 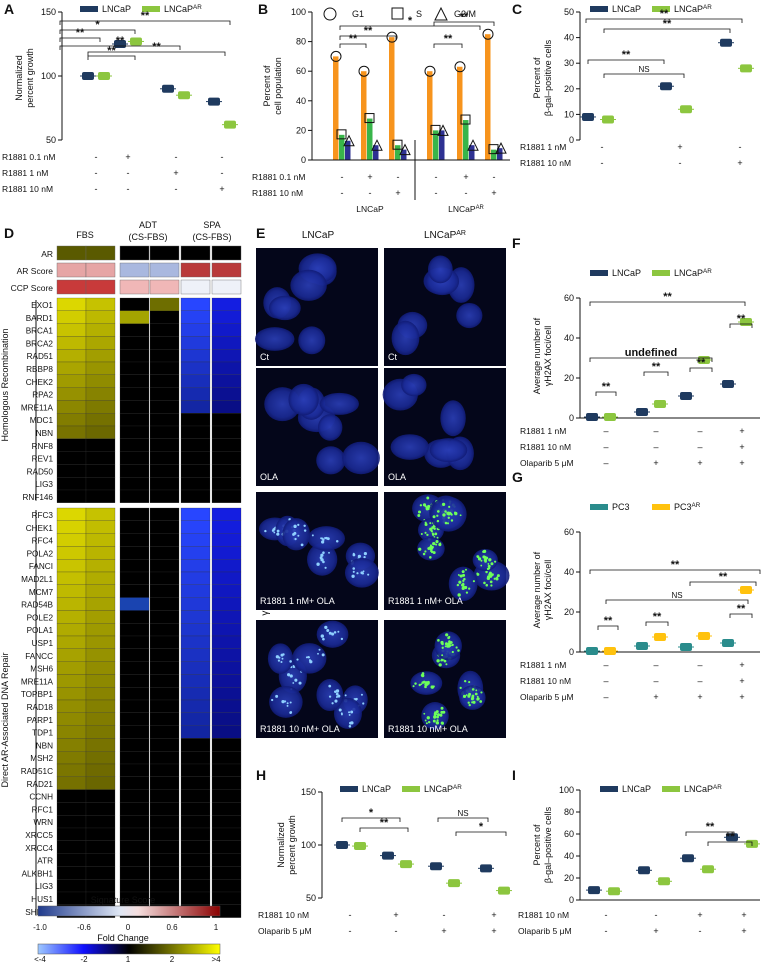 I want to click on y-axis-label: cell population, so click(x=278, y=86).